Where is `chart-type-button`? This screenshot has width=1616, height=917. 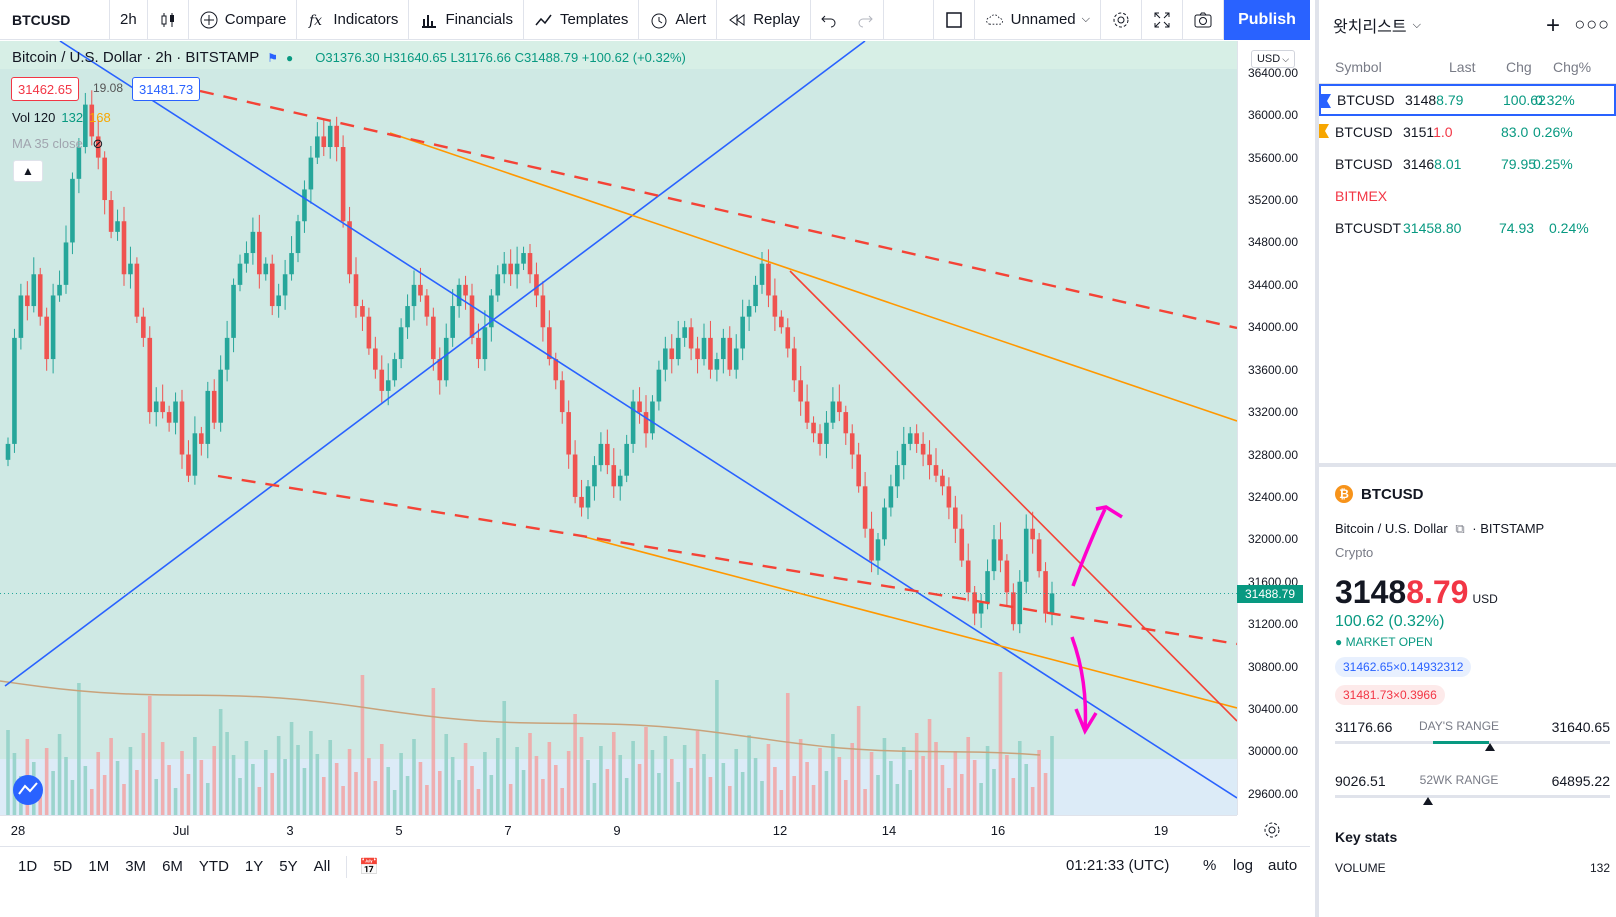
chart-type-button is located at coordinates (168, 19).